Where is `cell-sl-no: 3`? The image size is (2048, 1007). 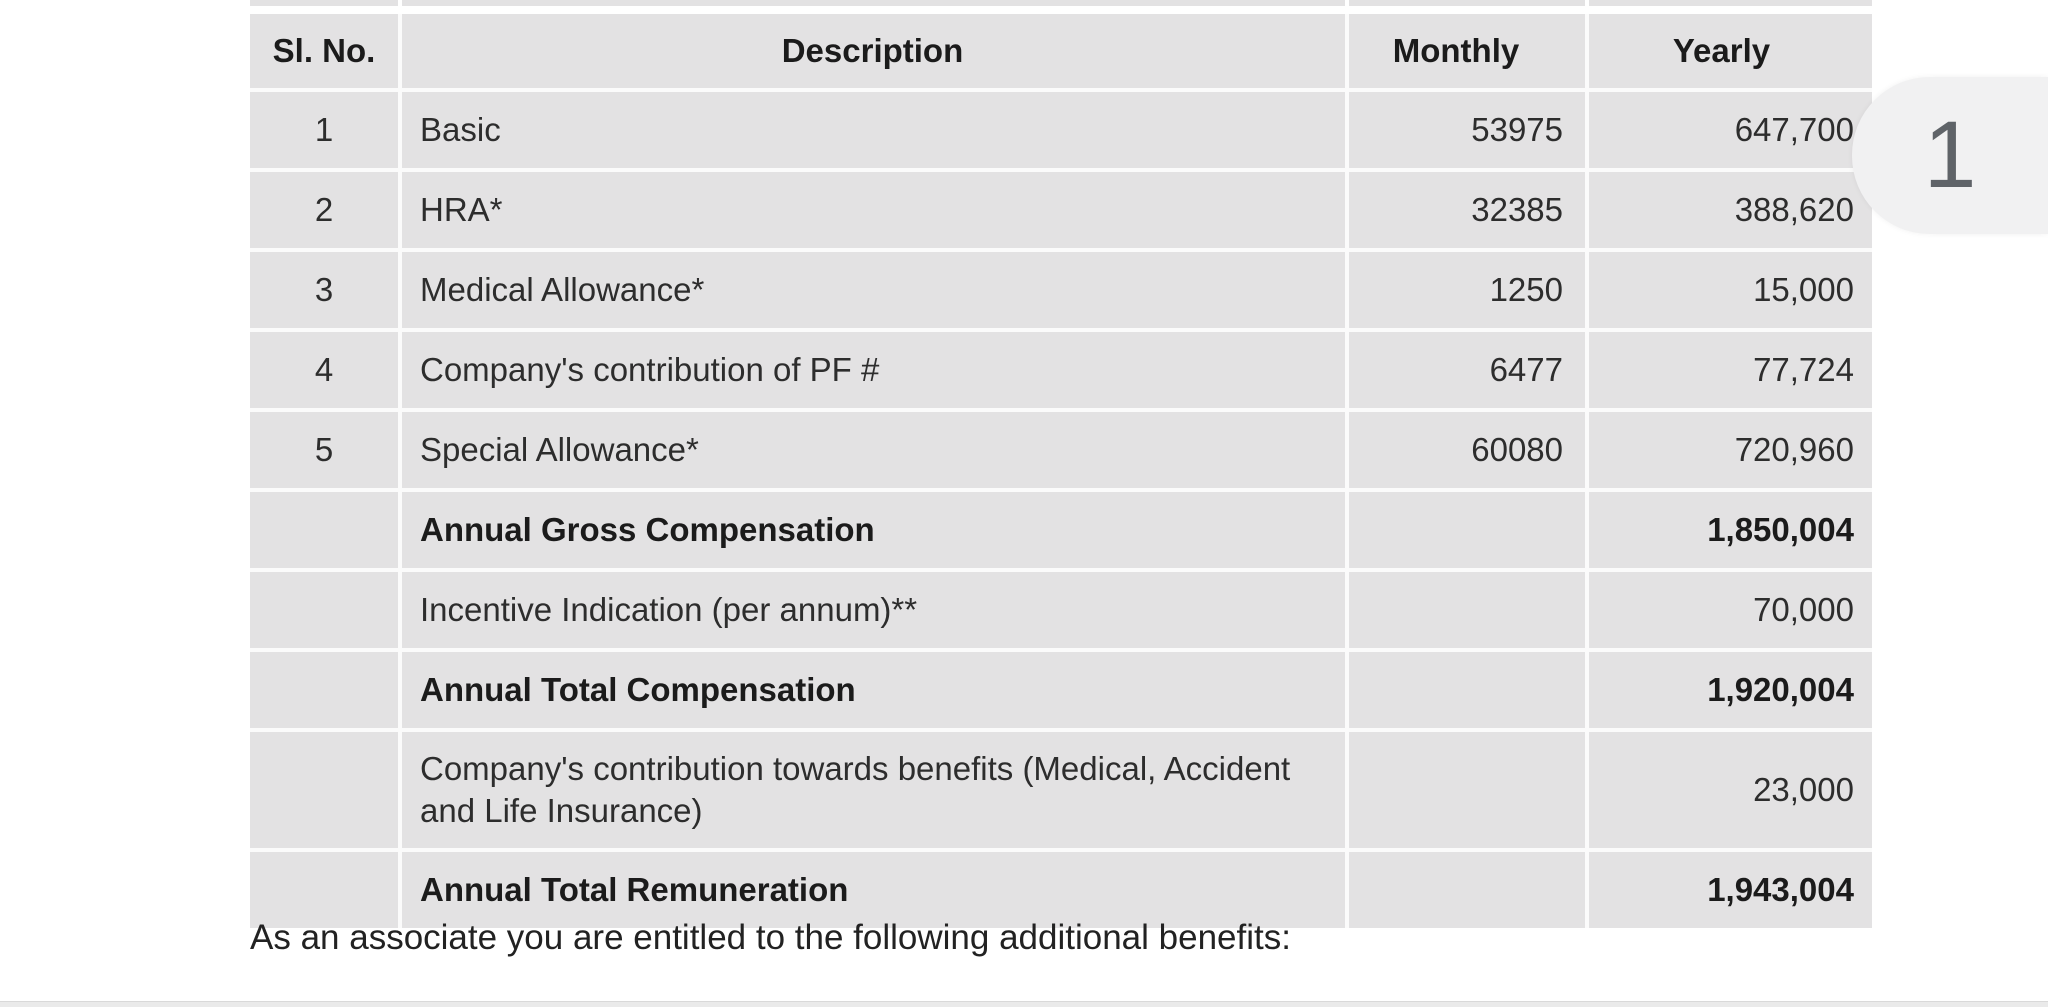 cell-sl-no: 3 is located at coordinates (324, 290).